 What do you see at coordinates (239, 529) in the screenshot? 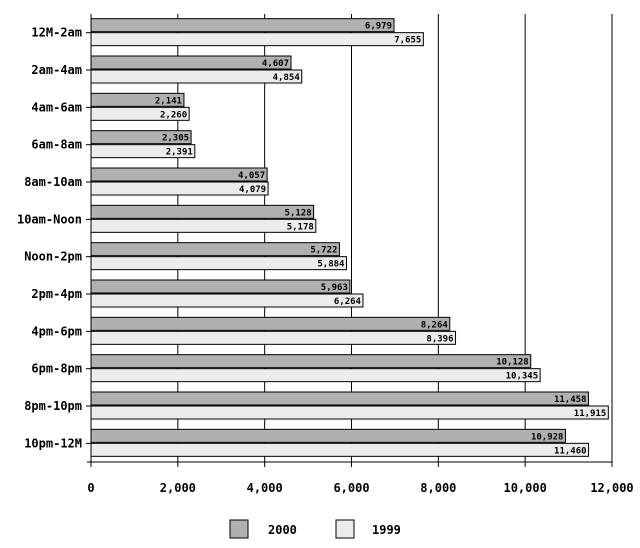
I see `legend-swatch-2000` at bounding box center [239, 529].